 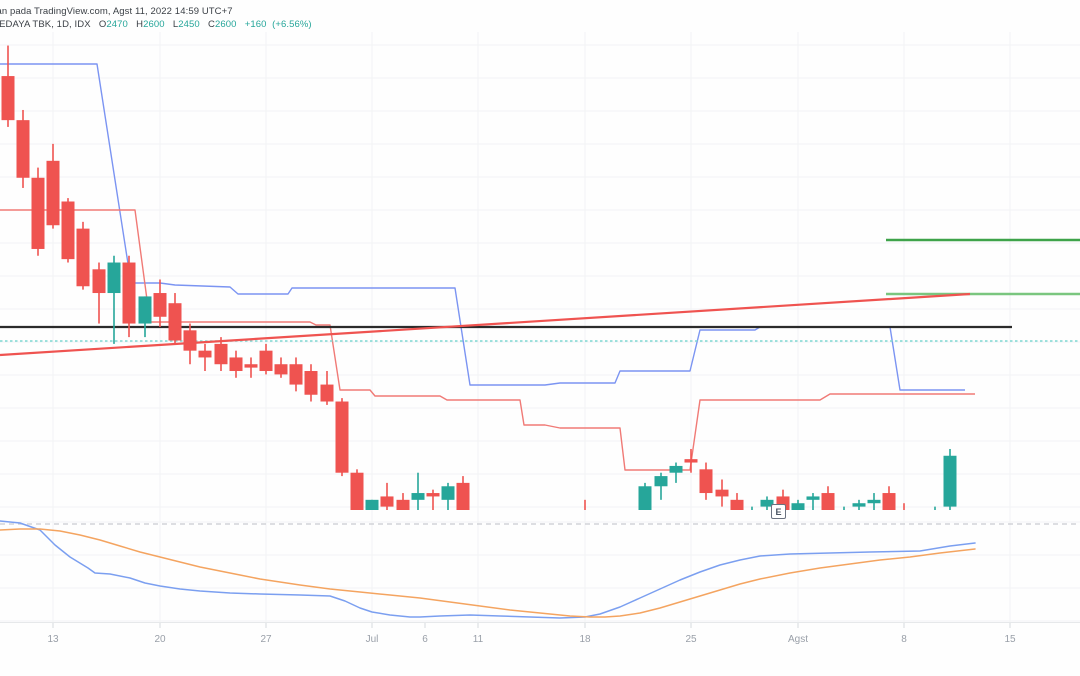 I want to click on time-axis-svg: 13 20 27 Jul 6 11 18 25 Agst 8 15, so click(x=531, y=634).